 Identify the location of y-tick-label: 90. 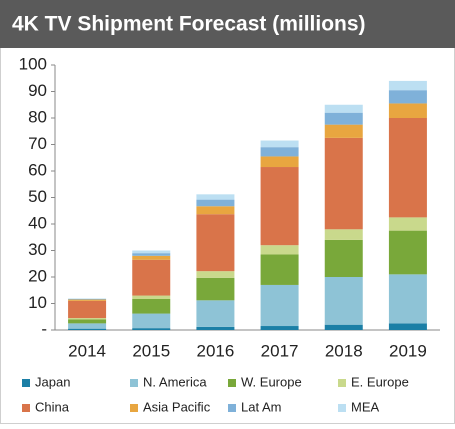
(37, 90).